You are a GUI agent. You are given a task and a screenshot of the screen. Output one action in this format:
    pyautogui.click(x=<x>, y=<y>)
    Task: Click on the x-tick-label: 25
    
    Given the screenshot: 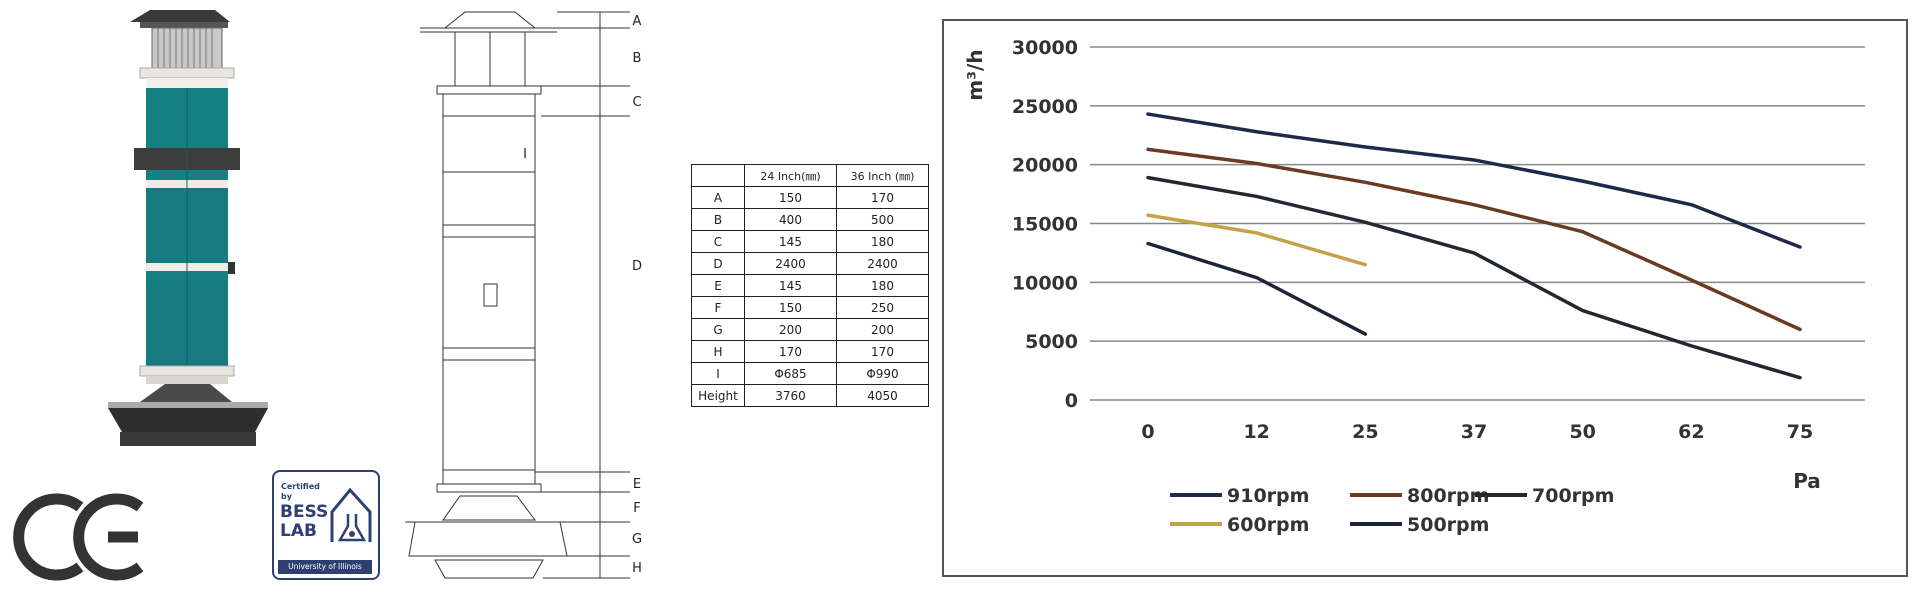 What is the action you would take?
    pyautogui.click(x=1365, y=432)
    